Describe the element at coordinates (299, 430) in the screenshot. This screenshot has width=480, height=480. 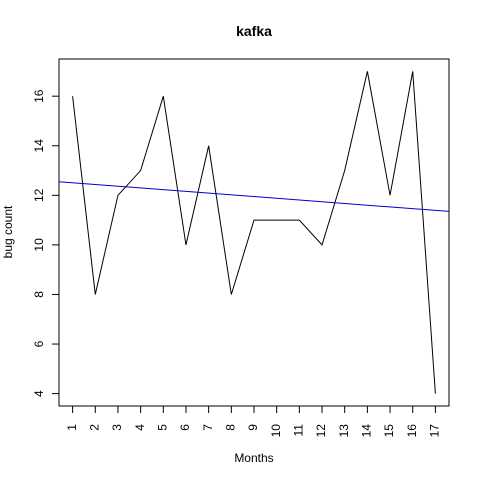
I see `x-tick-label: 11` at that location.